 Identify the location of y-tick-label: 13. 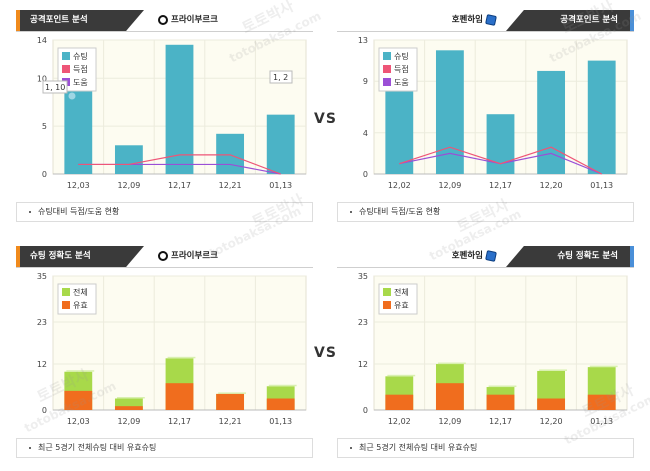
(363, 40).